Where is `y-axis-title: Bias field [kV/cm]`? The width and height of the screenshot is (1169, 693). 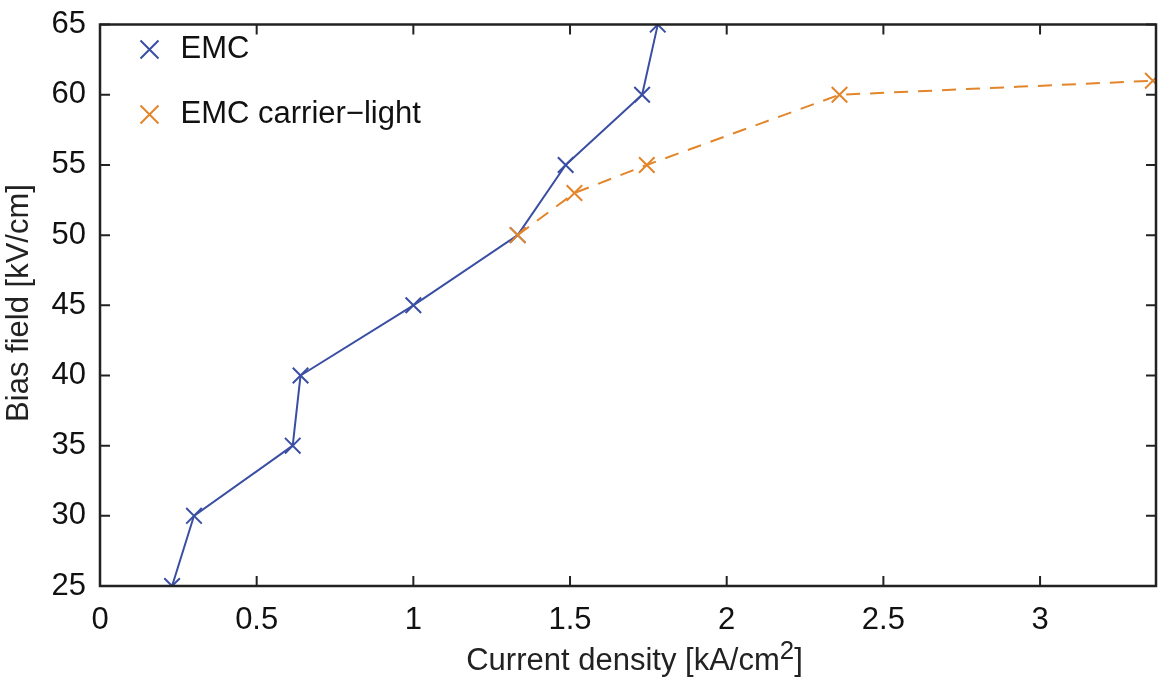 y-axis-title: Bias field [kV/cm] is located at coordinates (18, 303).